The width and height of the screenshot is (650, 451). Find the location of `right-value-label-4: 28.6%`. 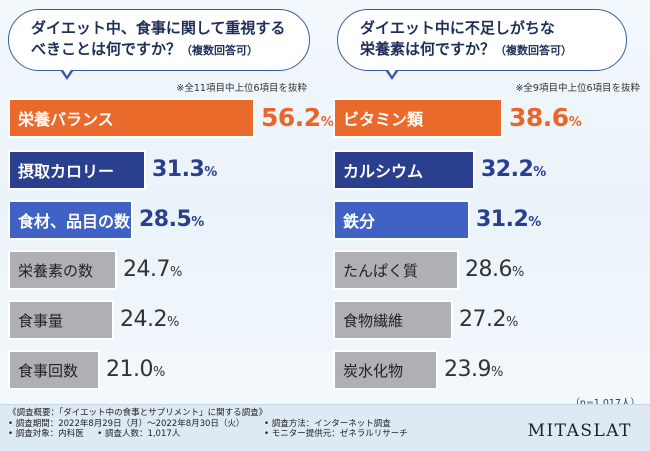

right-value-label-4: 28.6% is located at coordinates (494, 270).